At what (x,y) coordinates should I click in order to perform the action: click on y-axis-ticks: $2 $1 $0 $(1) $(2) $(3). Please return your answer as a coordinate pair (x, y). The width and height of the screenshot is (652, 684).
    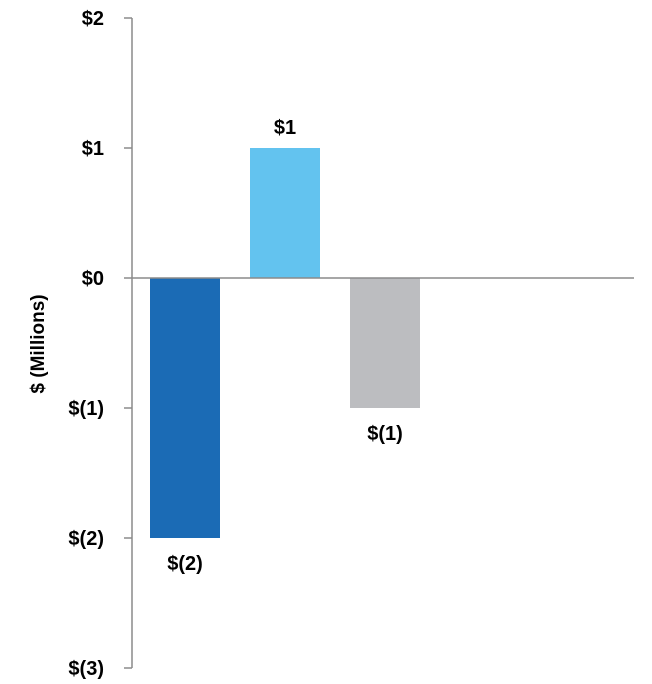
    Looking at the image, I should click on (100, 344).